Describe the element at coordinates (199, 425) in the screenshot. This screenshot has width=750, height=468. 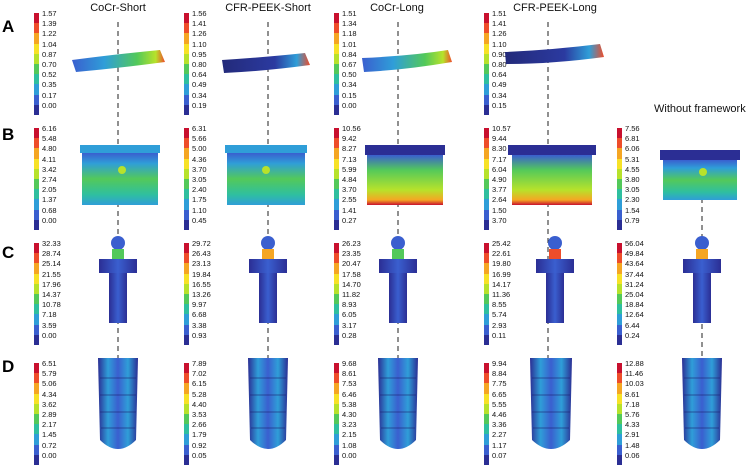
I see `legend-tick-label: 2.66` at that location.